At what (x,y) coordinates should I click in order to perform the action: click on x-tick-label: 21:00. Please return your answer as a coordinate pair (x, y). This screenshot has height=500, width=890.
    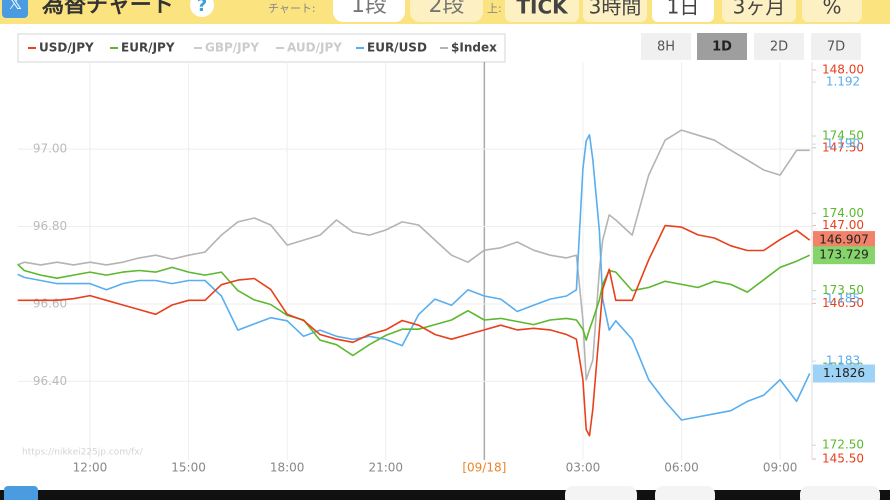
    Looking at the image, I should click on (385, 468).